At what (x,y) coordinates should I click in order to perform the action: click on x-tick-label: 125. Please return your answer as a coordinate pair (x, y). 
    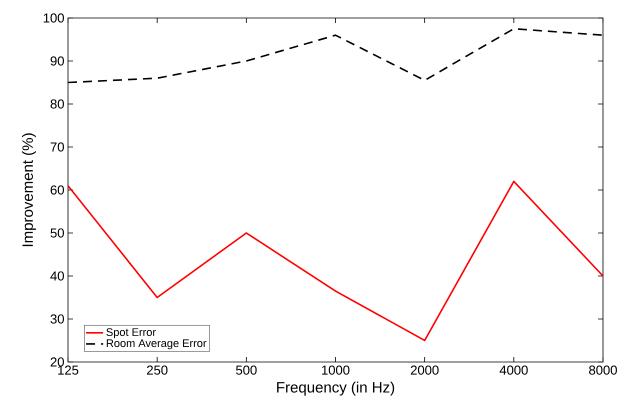
    Looking at the image, I should click on (68, 370).